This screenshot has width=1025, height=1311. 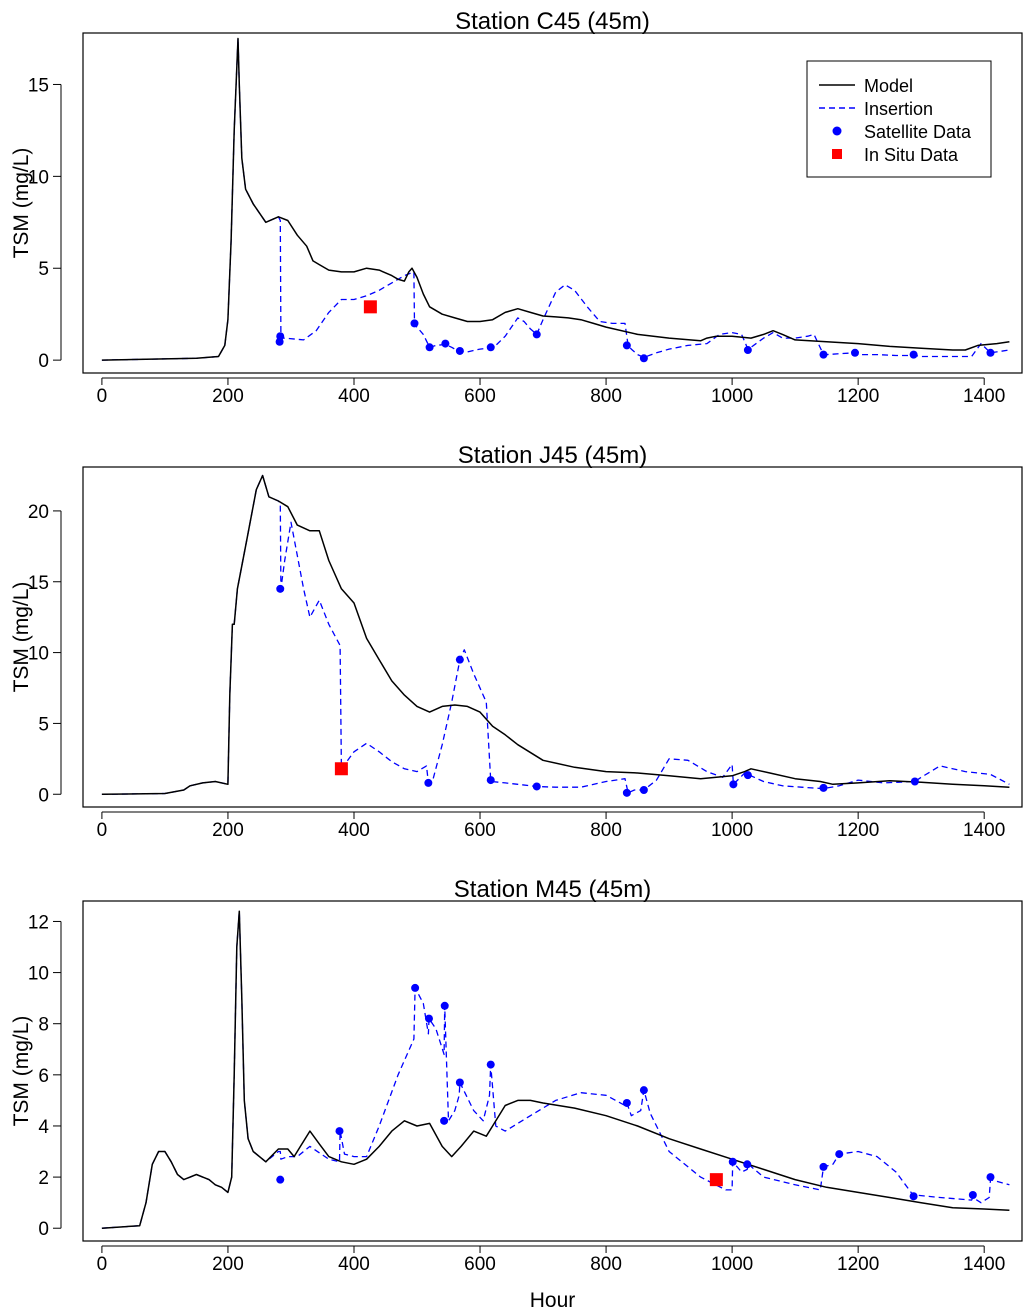 What do you see at coordinates (38, 512) in the screenshot?
I see `y-tick-label: 20` at bounding box center [38, 512].